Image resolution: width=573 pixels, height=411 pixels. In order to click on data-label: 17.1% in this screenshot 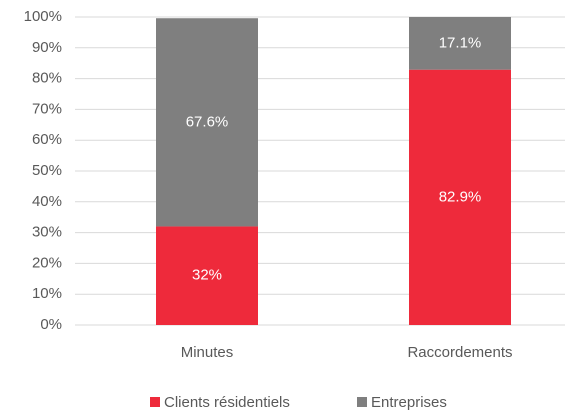, I will do `click(460, 42)`.